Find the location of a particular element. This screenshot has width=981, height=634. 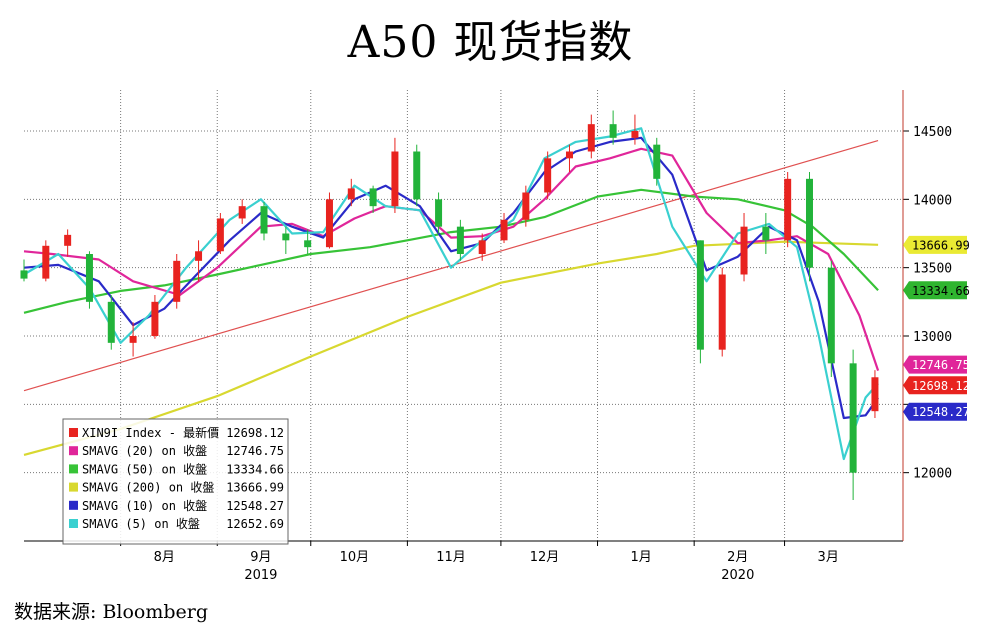

value-tag-label: 12746.75 is located at coordinates (941, 365).